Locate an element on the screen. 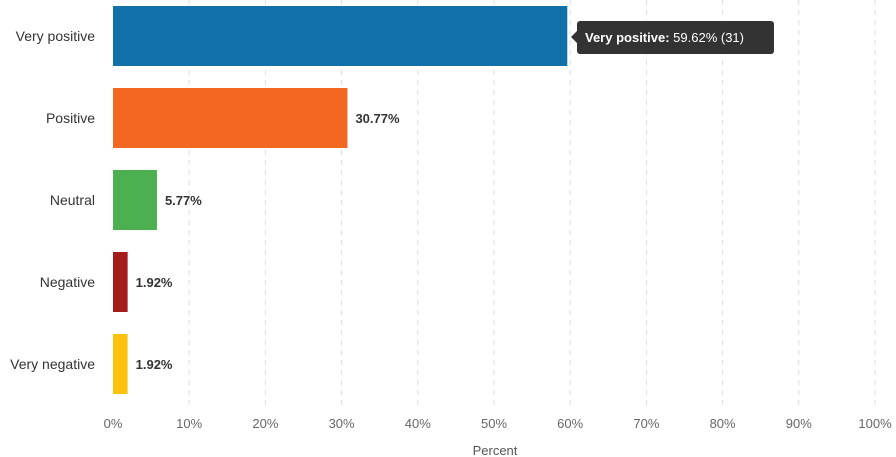  category-label: Neutral is located at coordinates (72, 200).